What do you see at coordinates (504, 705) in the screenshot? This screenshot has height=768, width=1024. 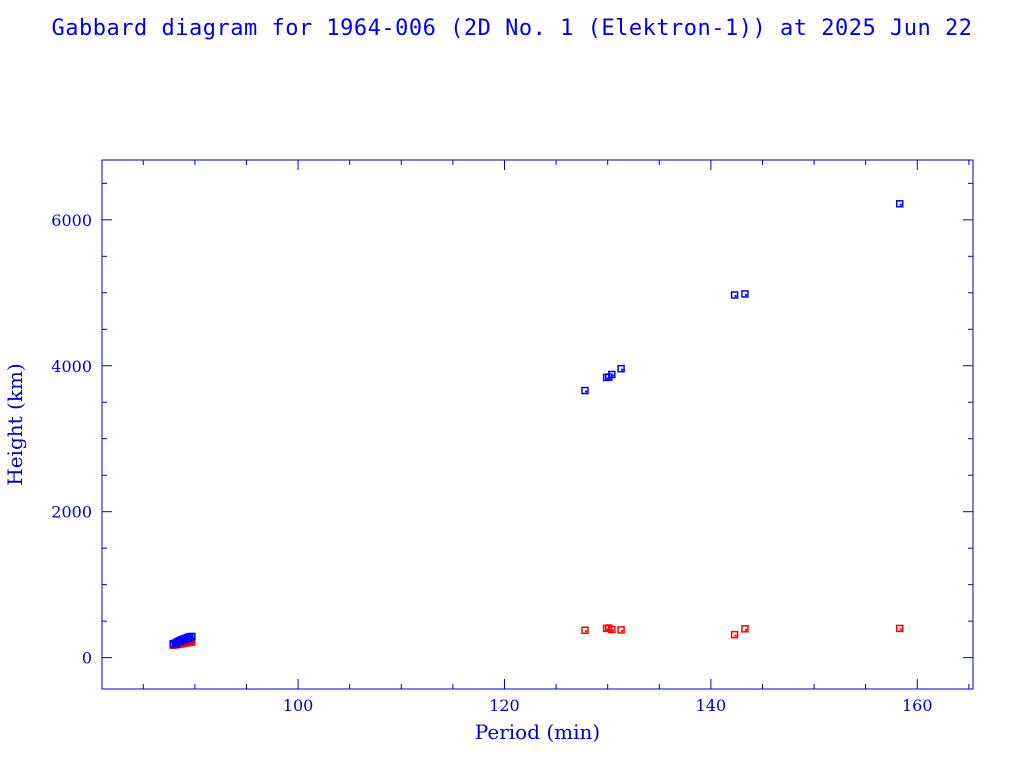 I see `x-tick-label: 120` at bounding box center [504, 705].